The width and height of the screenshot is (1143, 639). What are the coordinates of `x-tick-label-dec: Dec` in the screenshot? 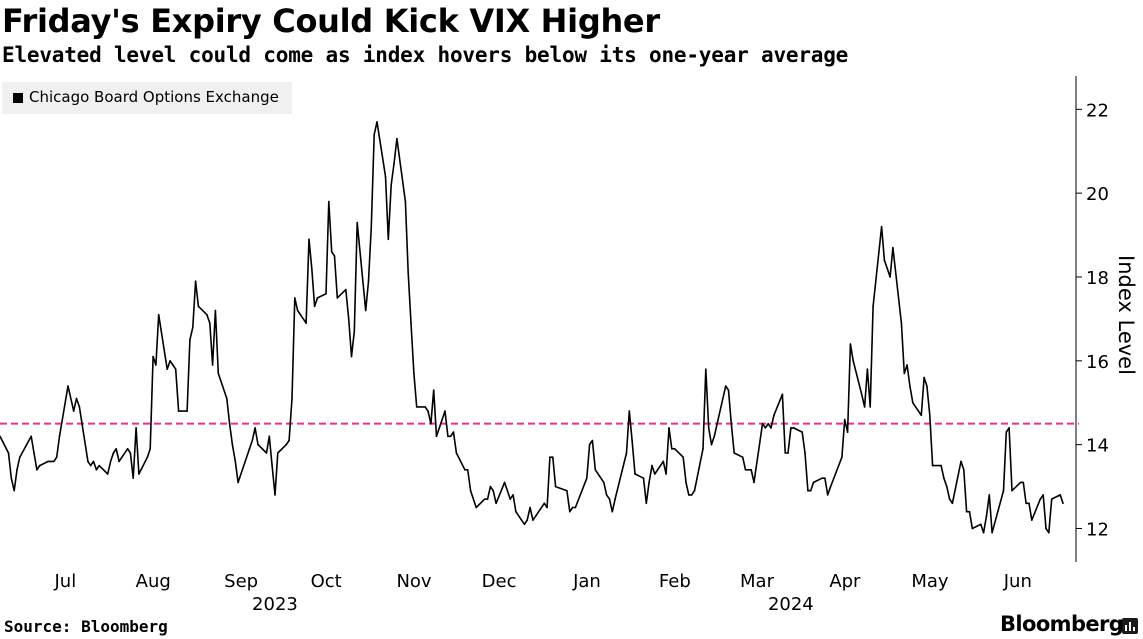 It's located at (499, 581).